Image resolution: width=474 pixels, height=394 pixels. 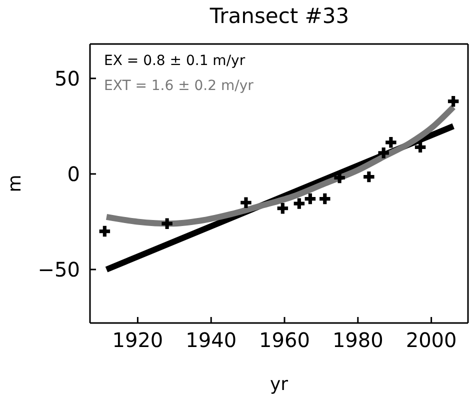 I want to click on x-axis-title: yr, so click(x=279, y=384).